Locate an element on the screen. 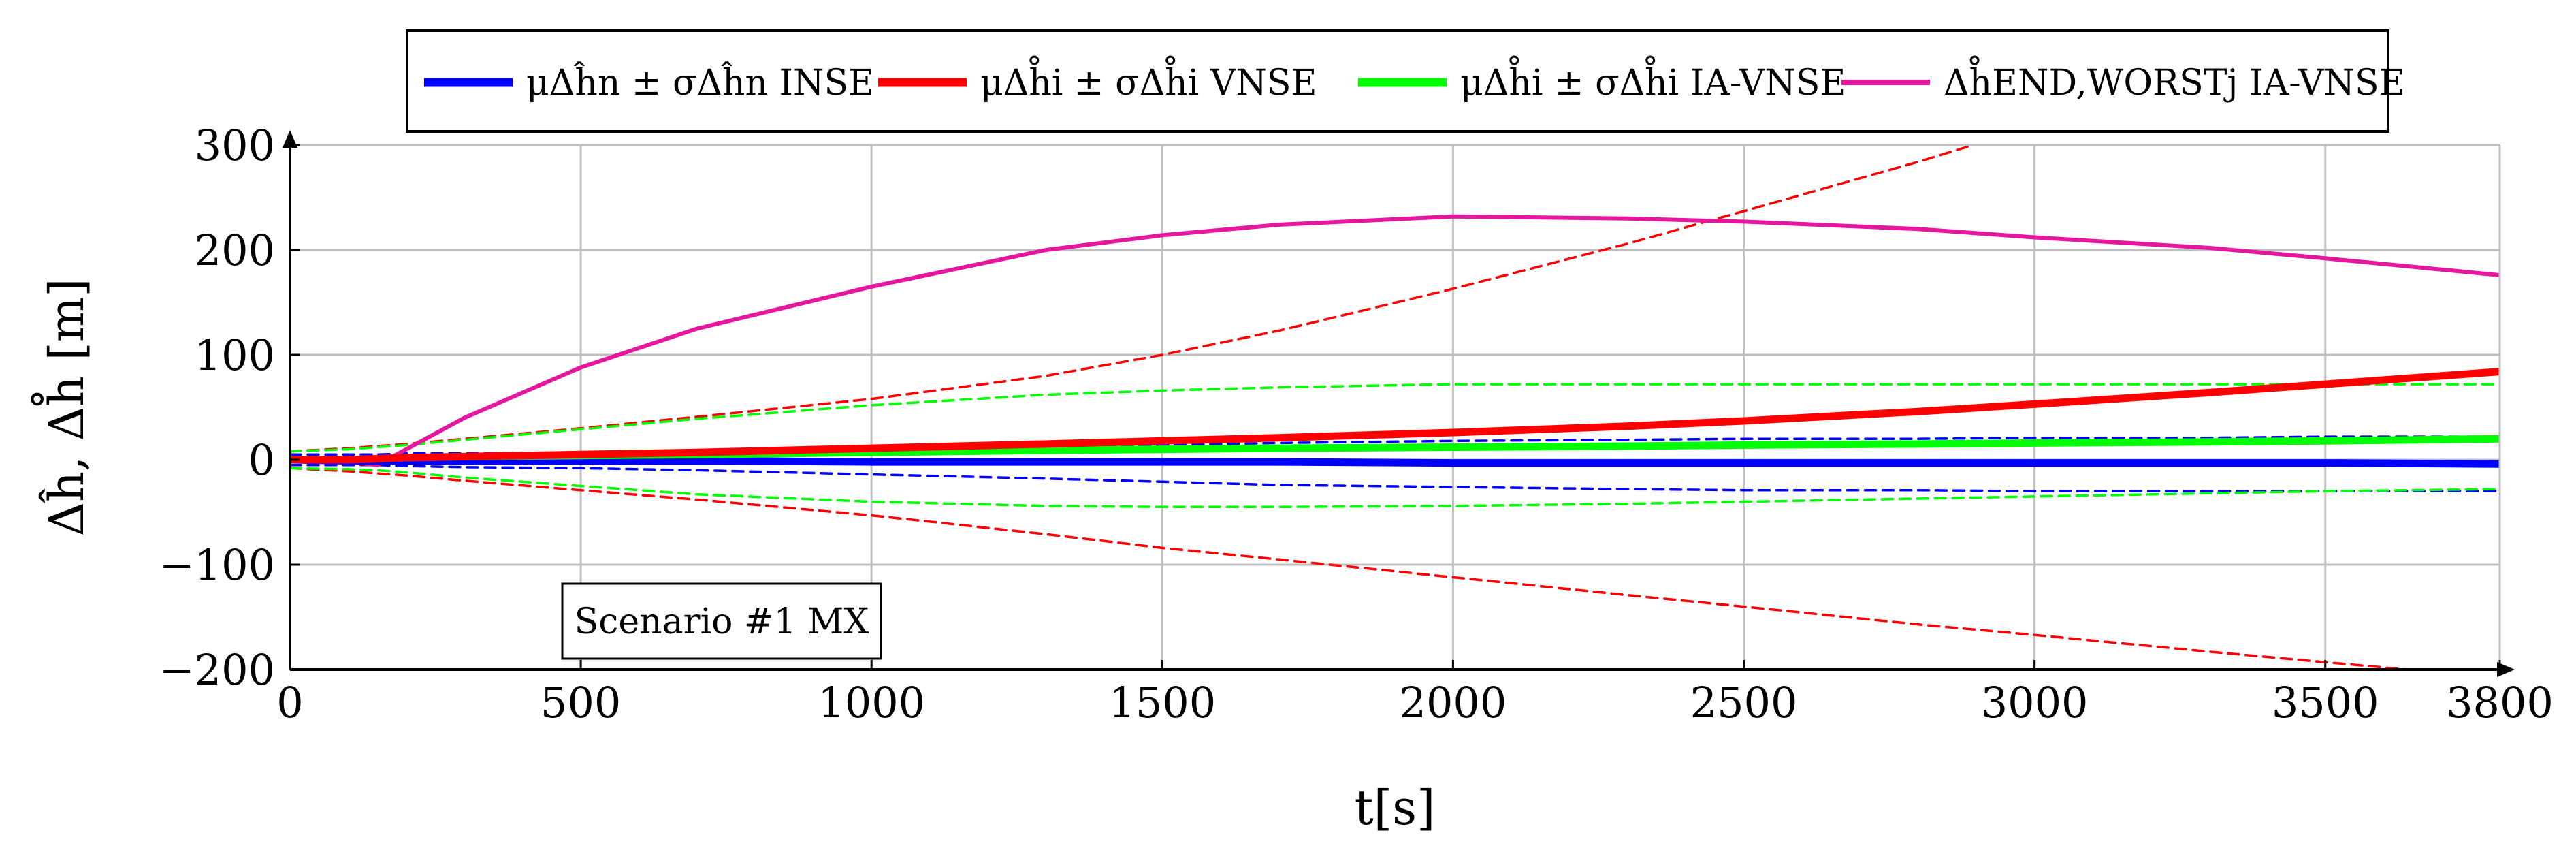 Image resolution: width=2576 pixels, height=865 pixels. annotation-box: Scenario #1 MX is located at coordinates (722, 621).